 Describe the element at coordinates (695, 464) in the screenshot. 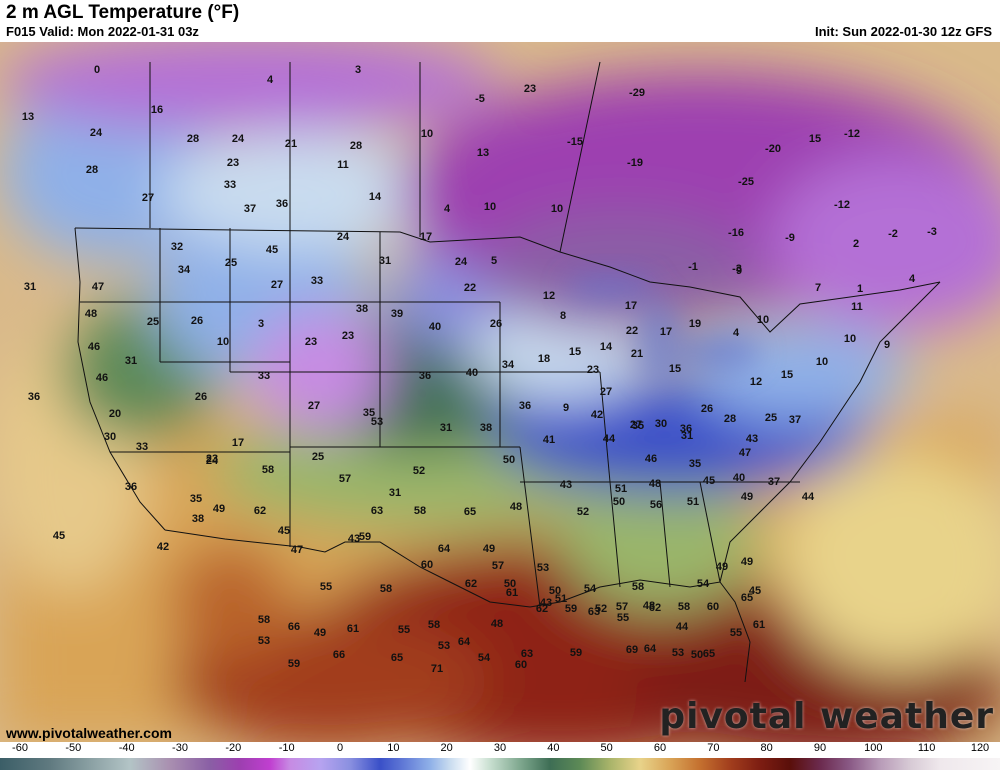

I see `temperature-label: 35` at that location.